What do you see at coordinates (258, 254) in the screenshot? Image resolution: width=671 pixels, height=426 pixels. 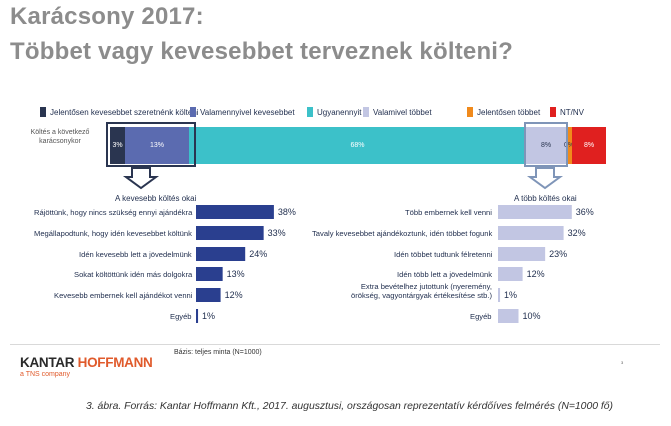 I see `reason-value: 24%` at bounding box center [258, 254].